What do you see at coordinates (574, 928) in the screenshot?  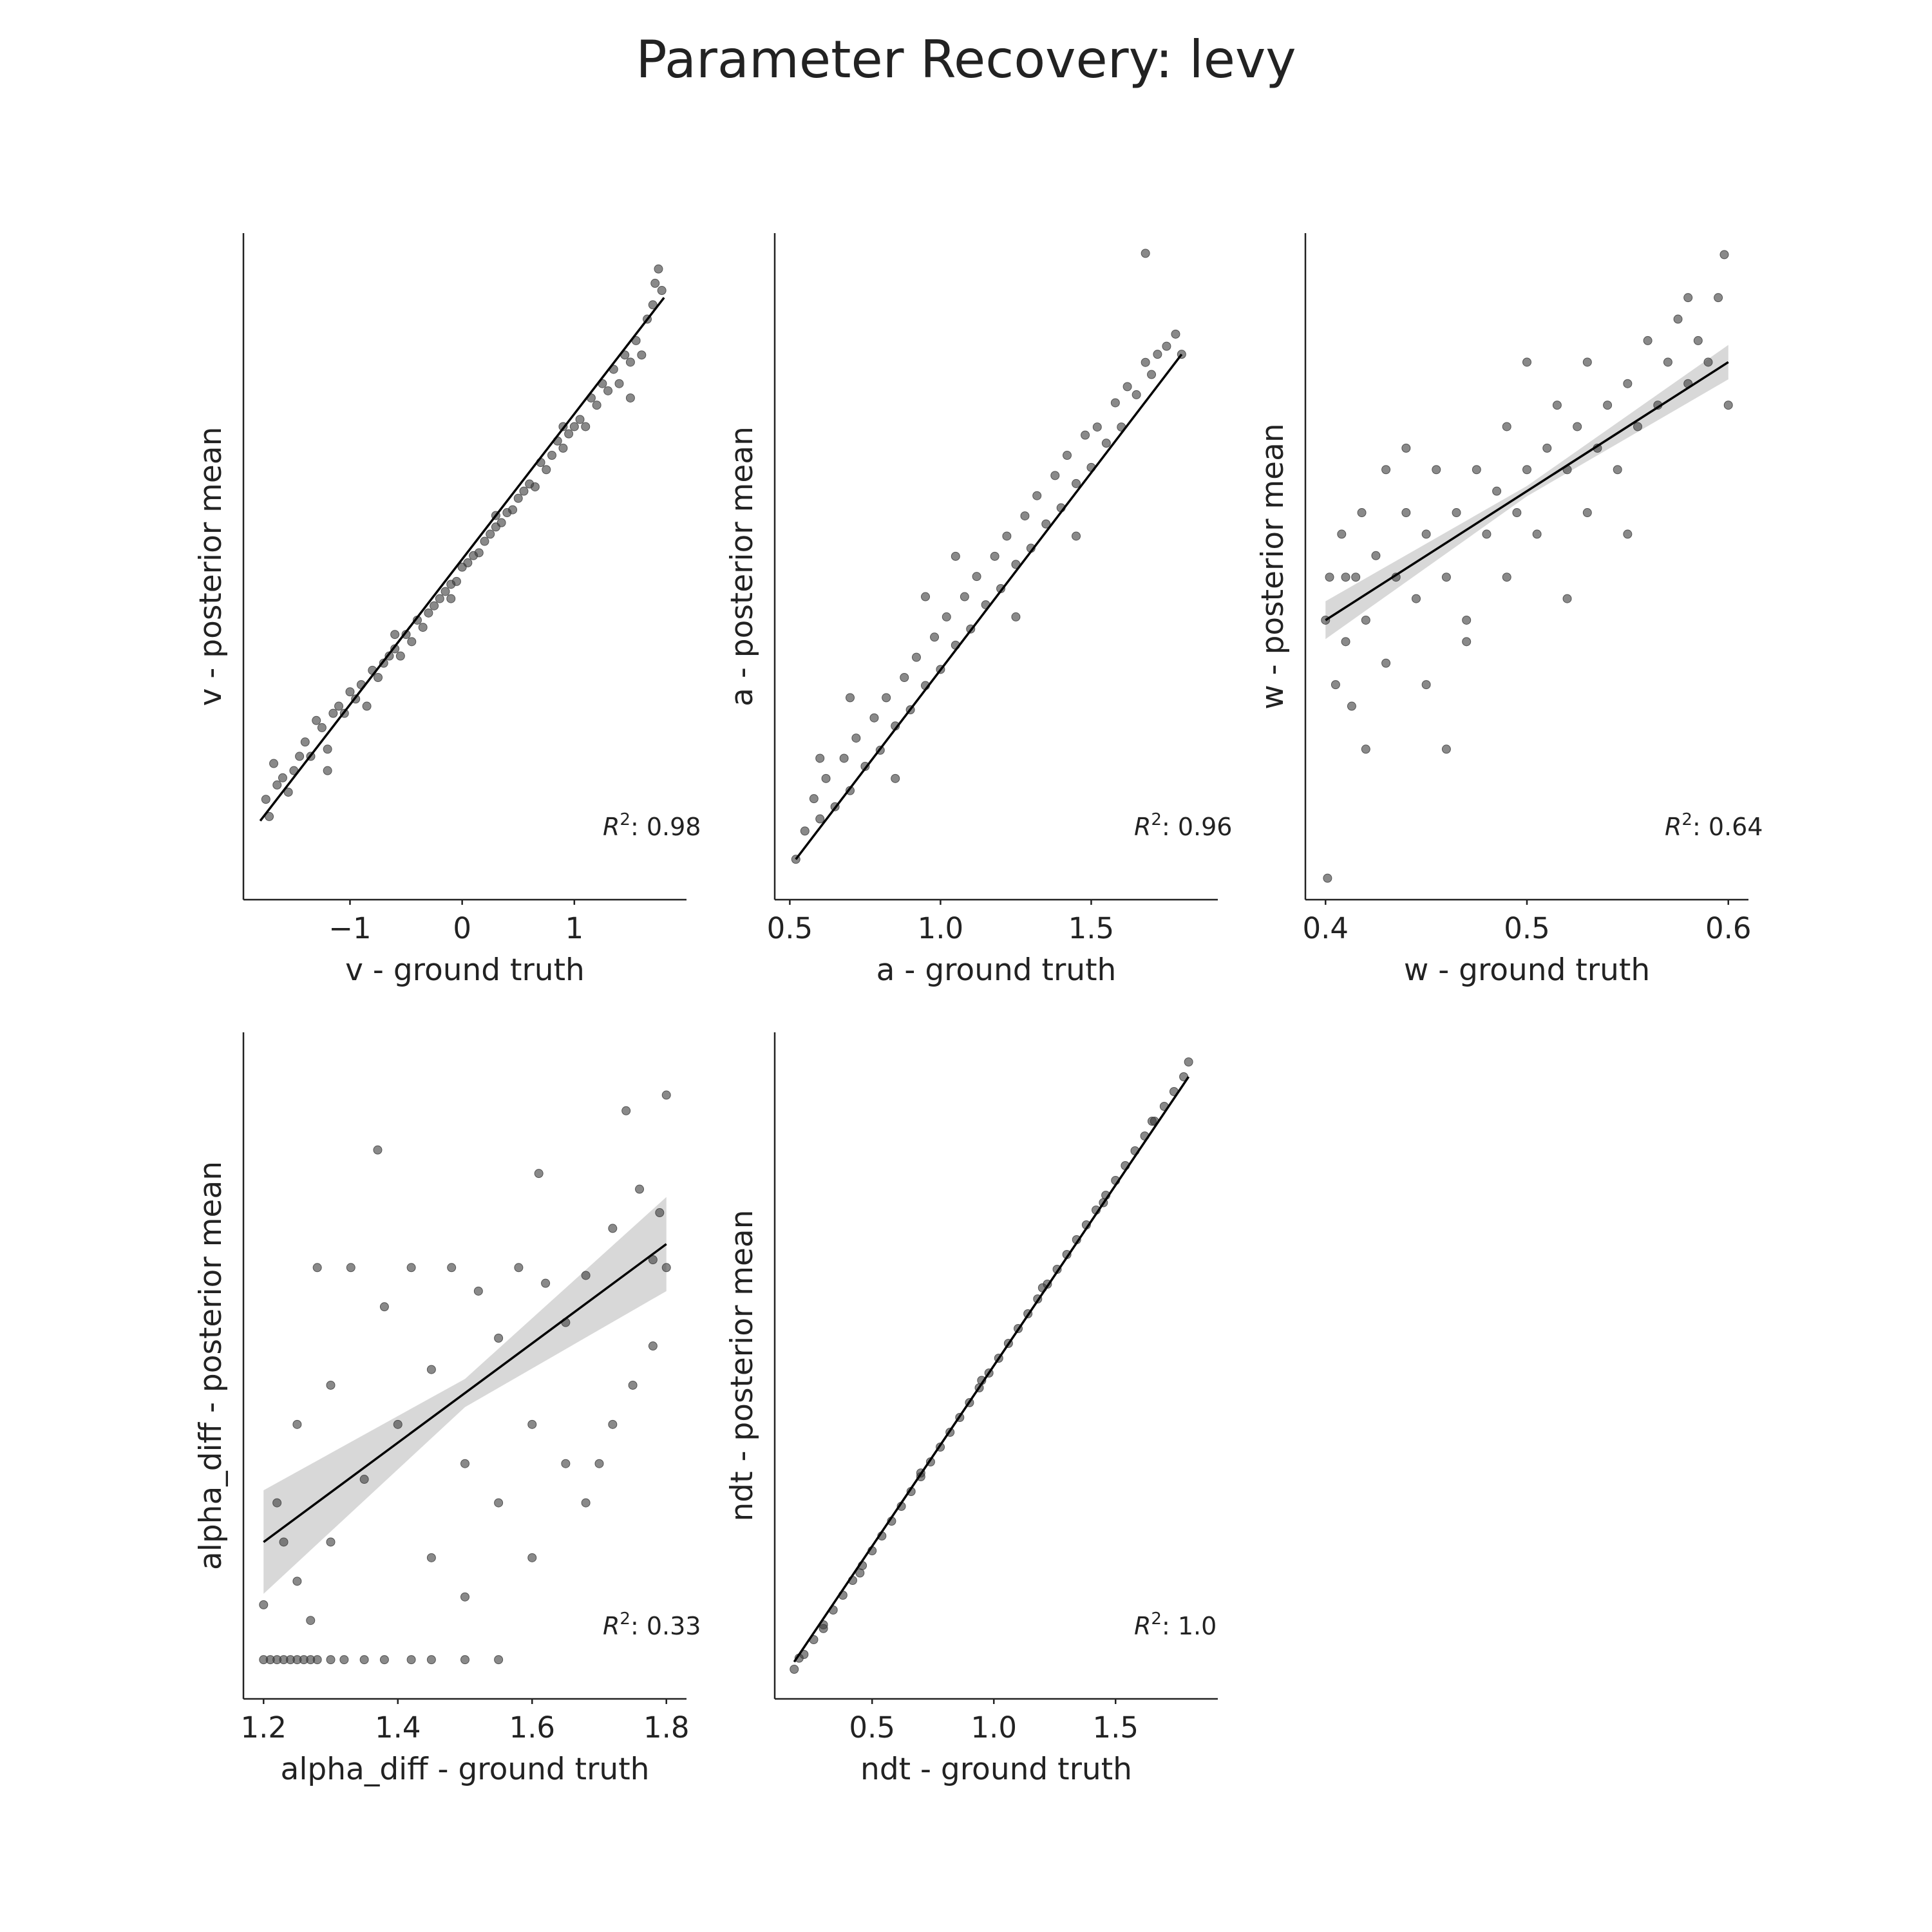 I see `v-x-tick-label: 1` at bounding box center [574, 928].